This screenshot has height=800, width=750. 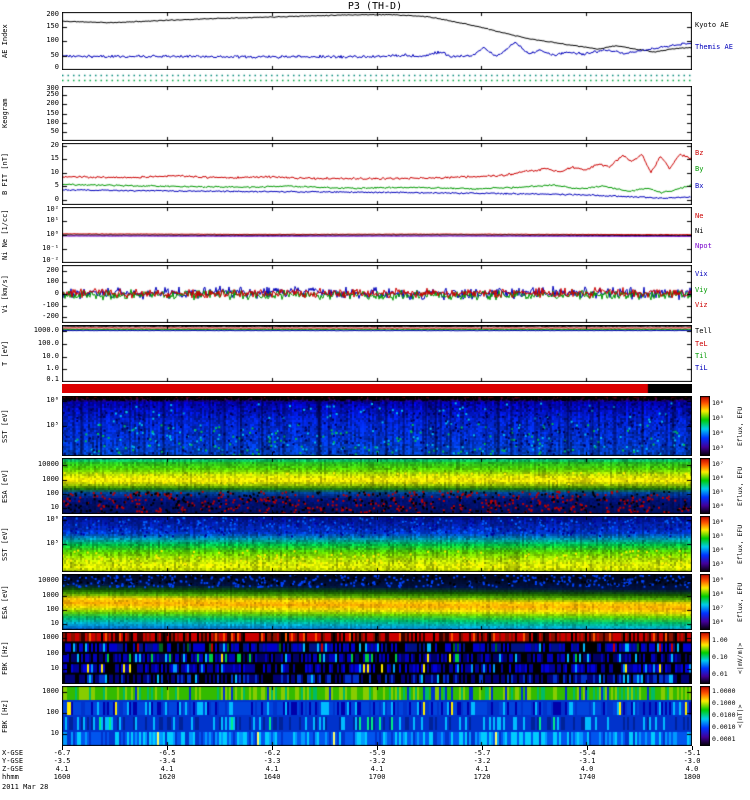 What do you see at coordinates (46, 330) in the screenshot?
I see `ytick-temperature-0: 1000.0` at bounding box center [46, 330].